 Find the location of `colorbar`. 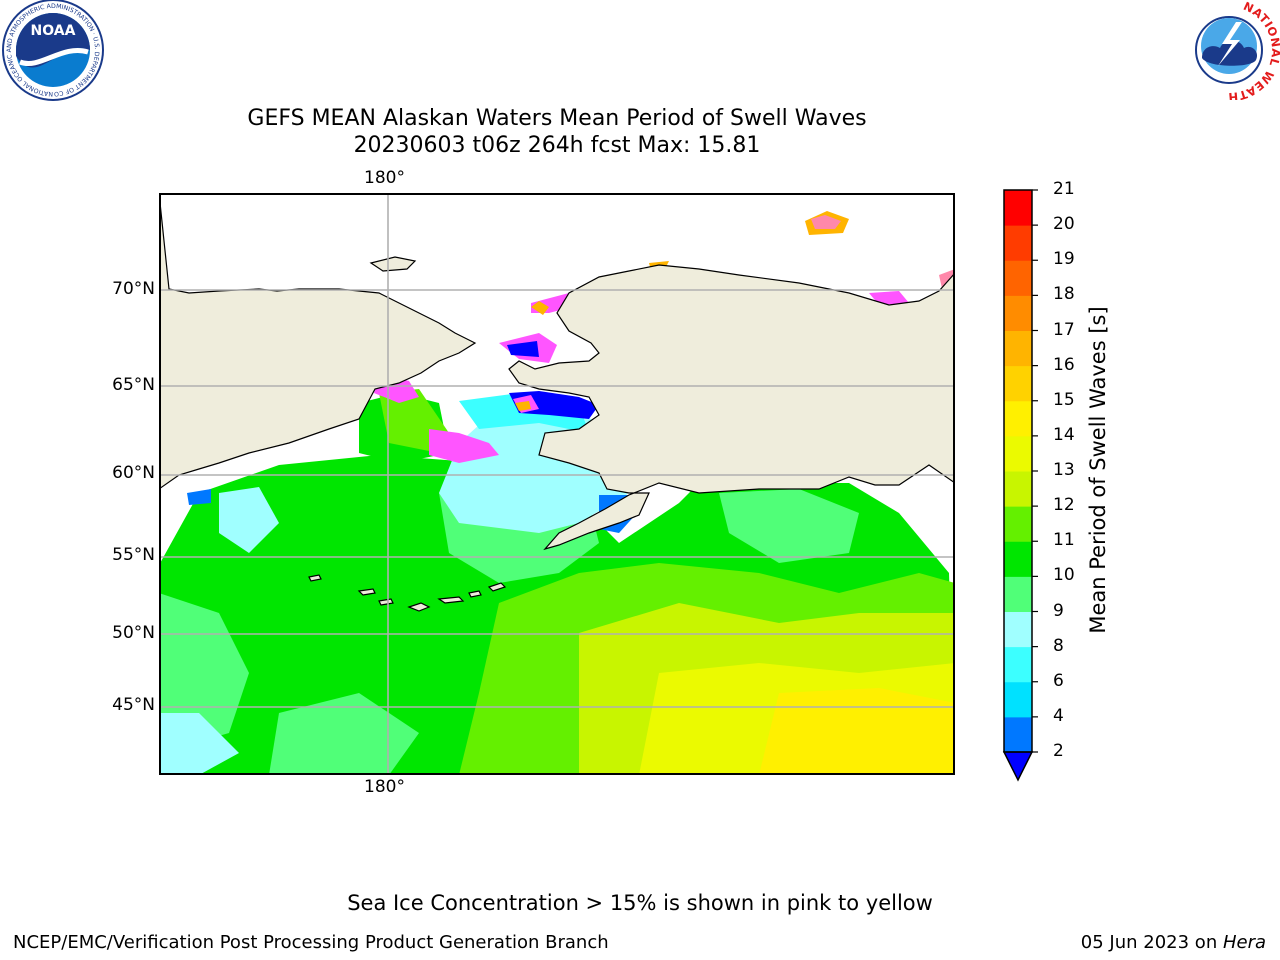

colorbar is located at coordinates (1020, 485).